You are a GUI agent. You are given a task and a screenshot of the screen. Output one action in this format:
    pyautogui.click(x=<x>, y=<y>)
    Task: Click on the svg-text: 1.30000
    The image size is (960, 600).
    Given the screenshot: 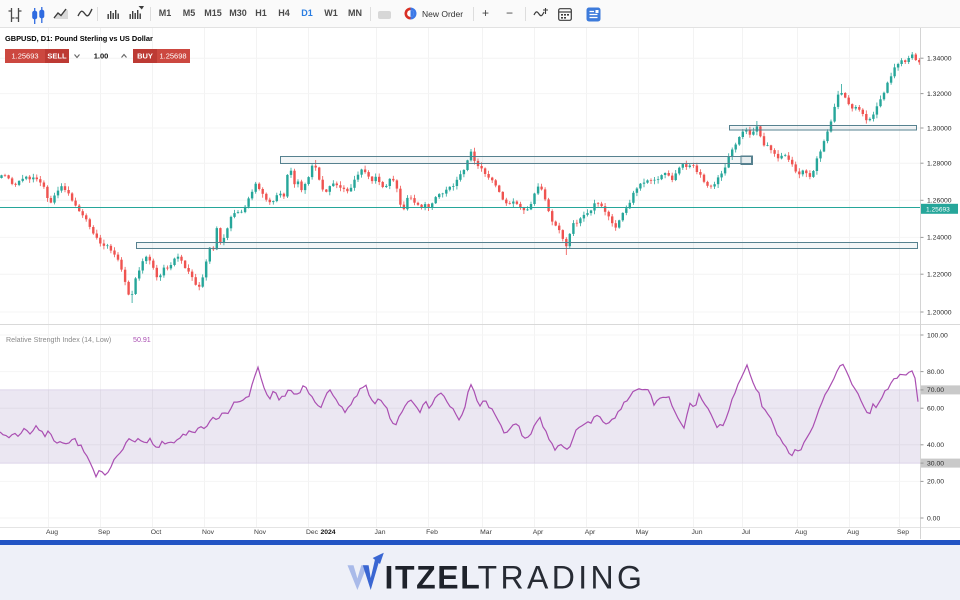 What is the action you would take?
    pyautogui.click(x=939, y=128)
    